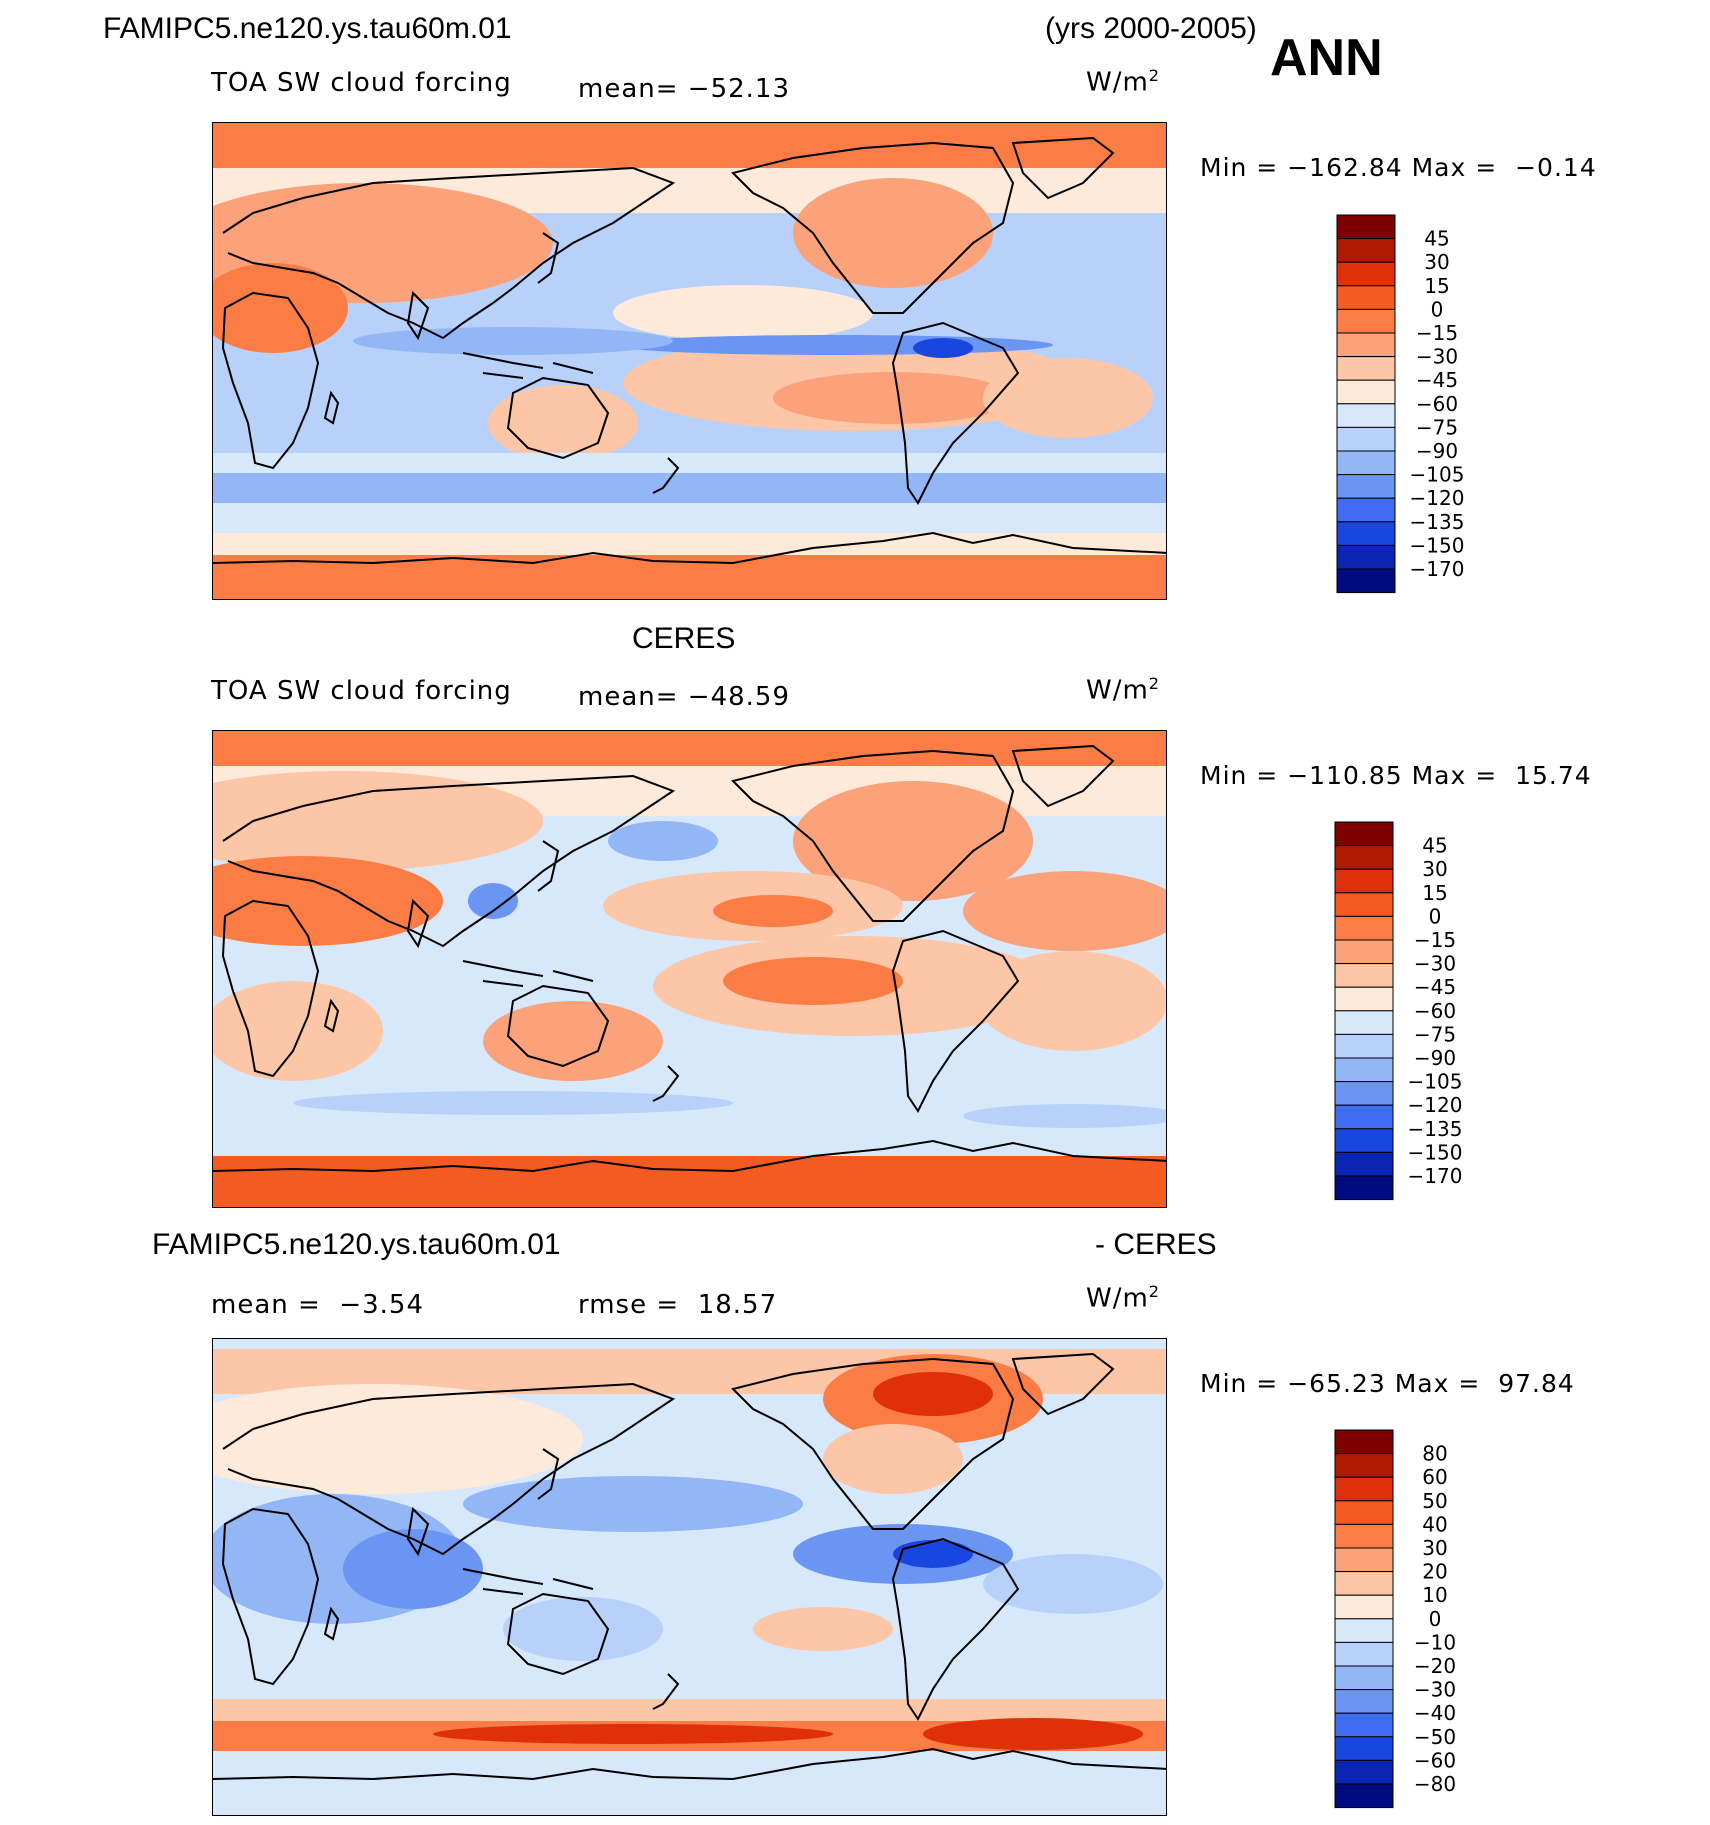  I want to click on panel2-units: W/m2, so click(1123, 690).